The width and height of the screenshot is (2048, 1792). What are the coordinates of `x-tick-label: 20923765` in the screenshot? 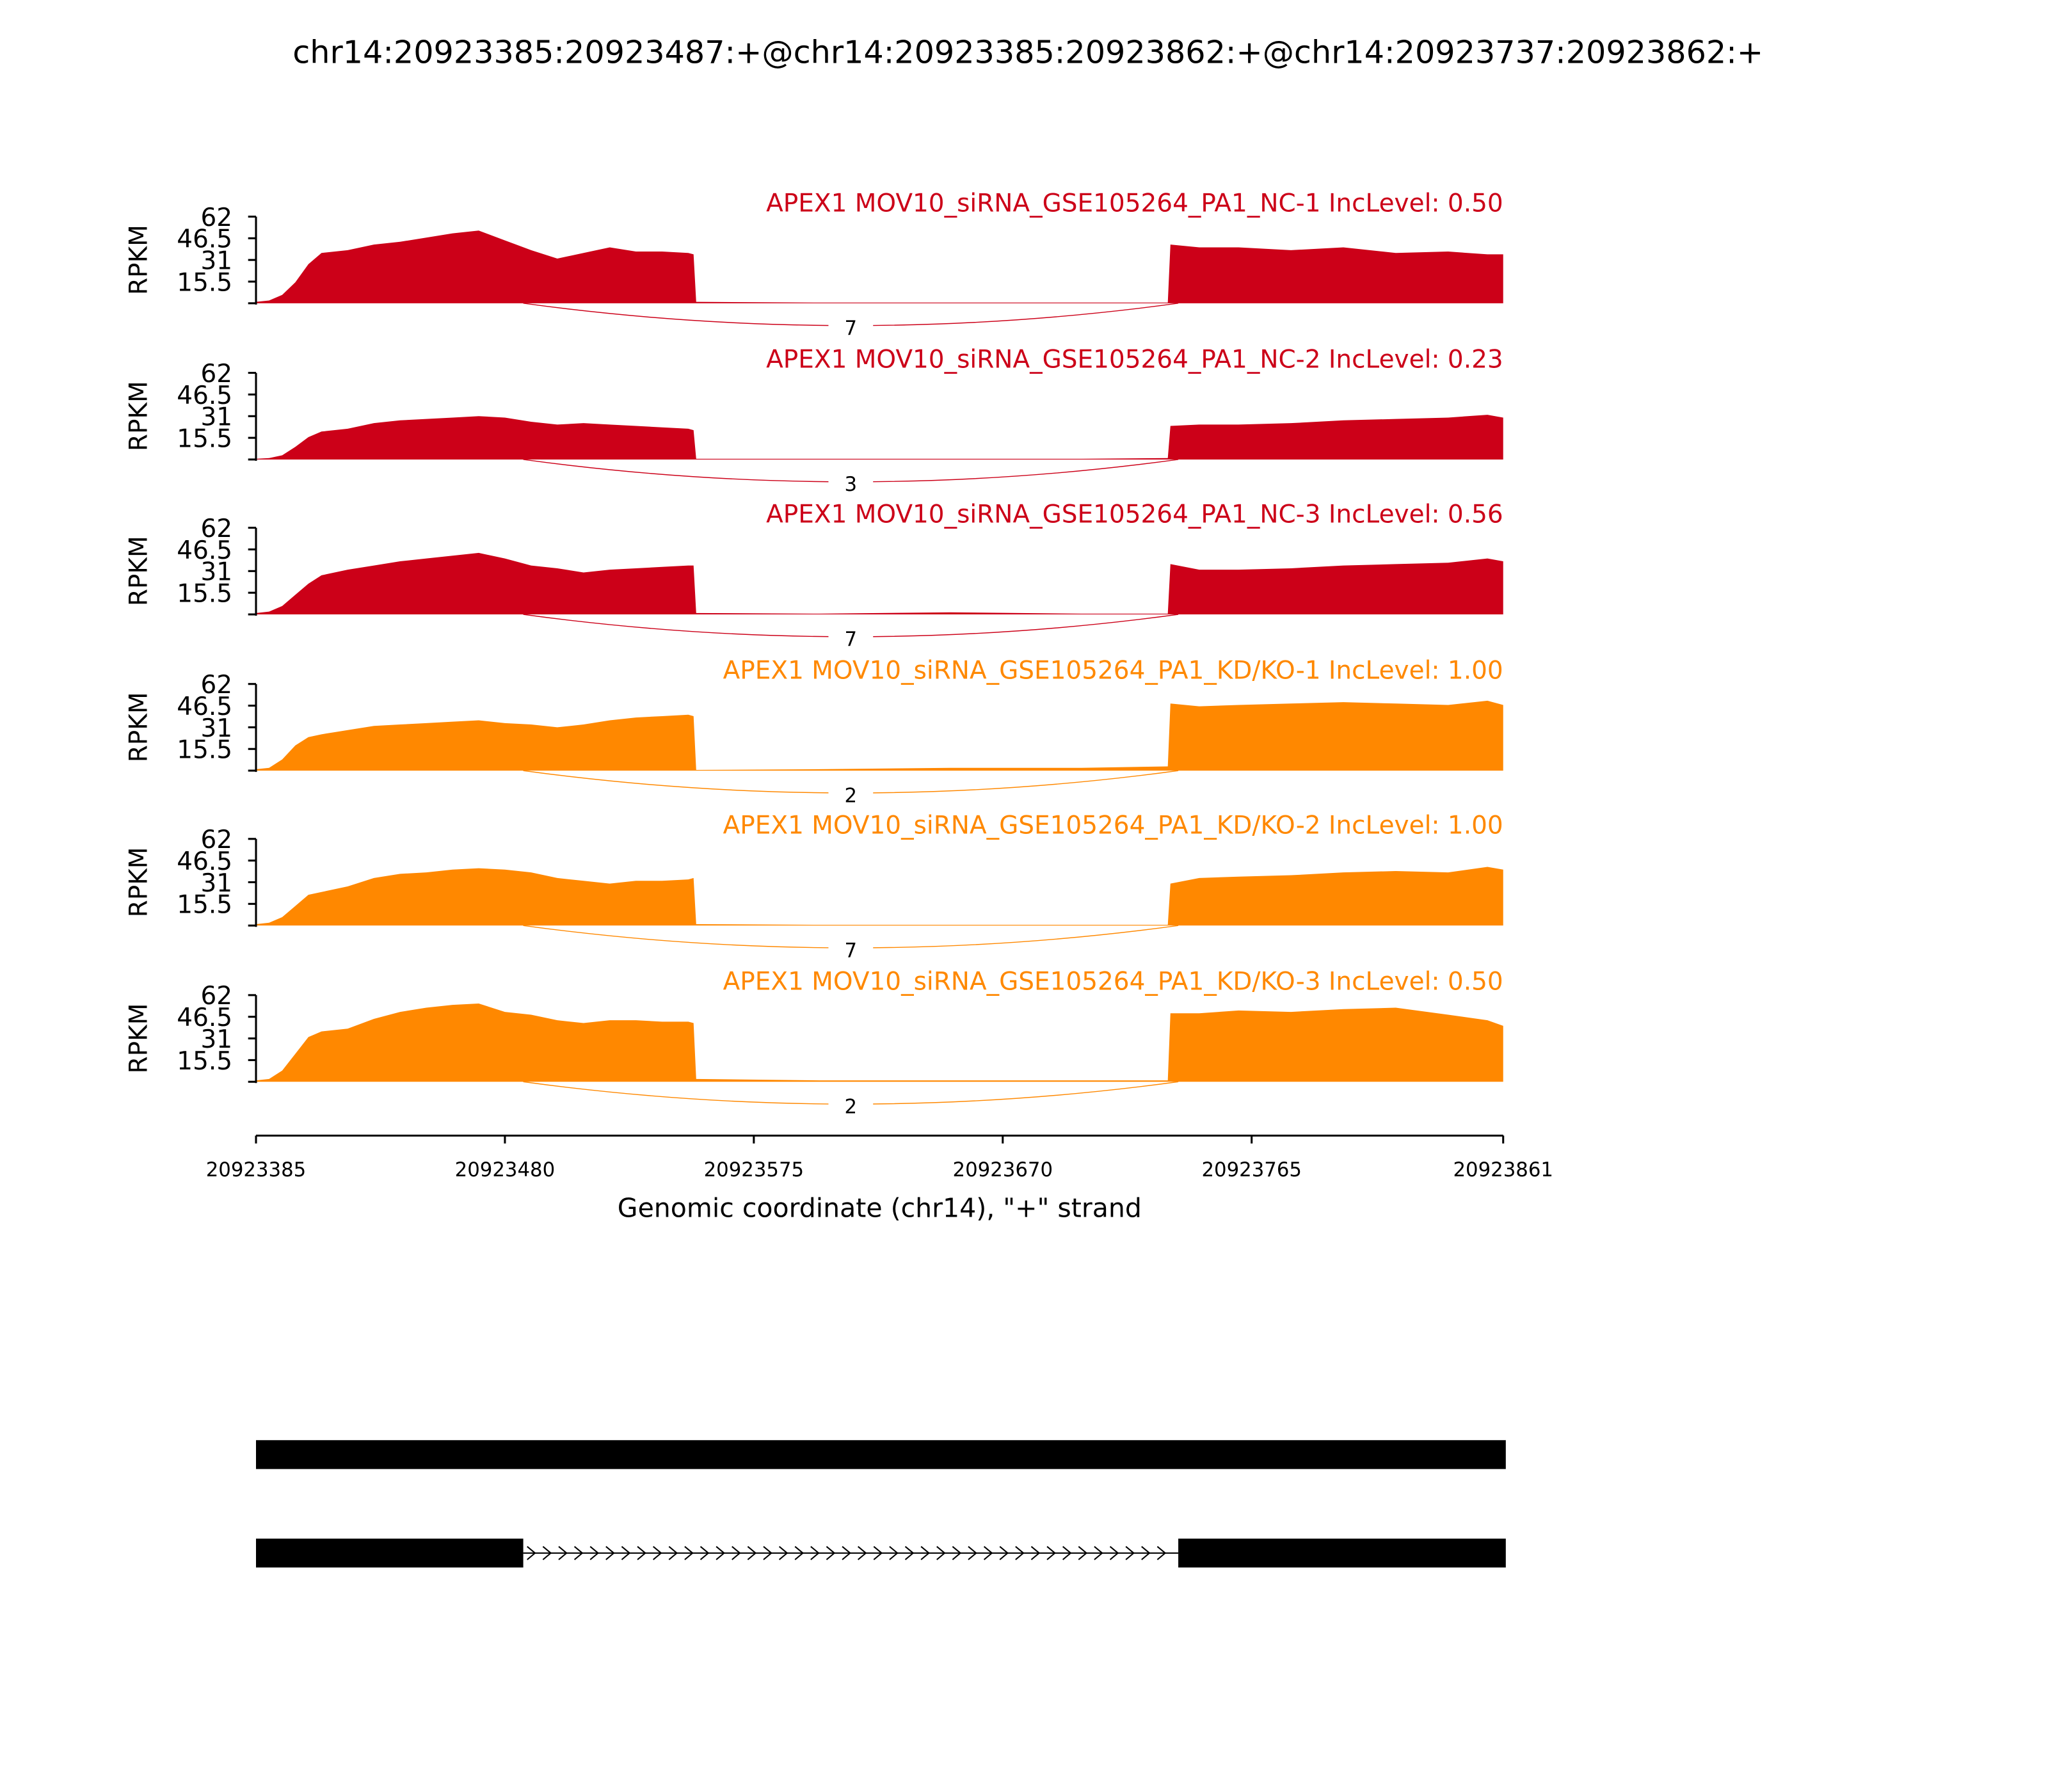 It's located at (1251, 1169).